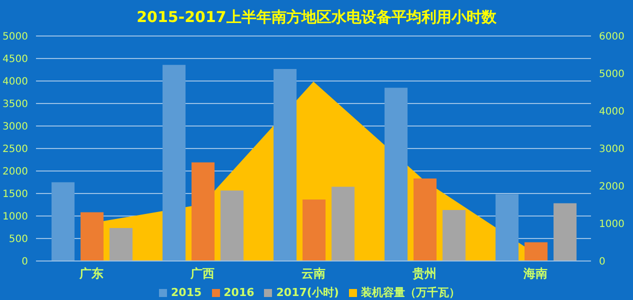  What do you see at coordinates (186, 292) in the screenshot?
I see `legend-label: 2015` at bounding box center [186, 292].